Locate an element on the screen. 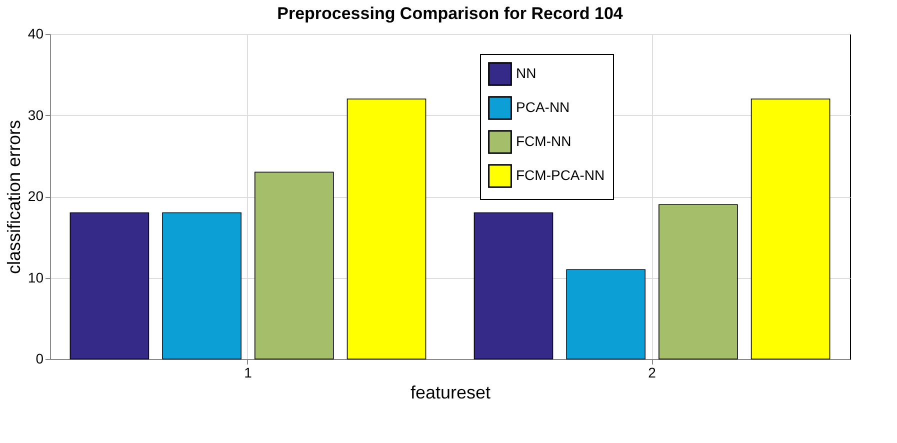 This screenshot has width=897, height=443. x-axis-title: featureset is located at coordinates (450, 392).